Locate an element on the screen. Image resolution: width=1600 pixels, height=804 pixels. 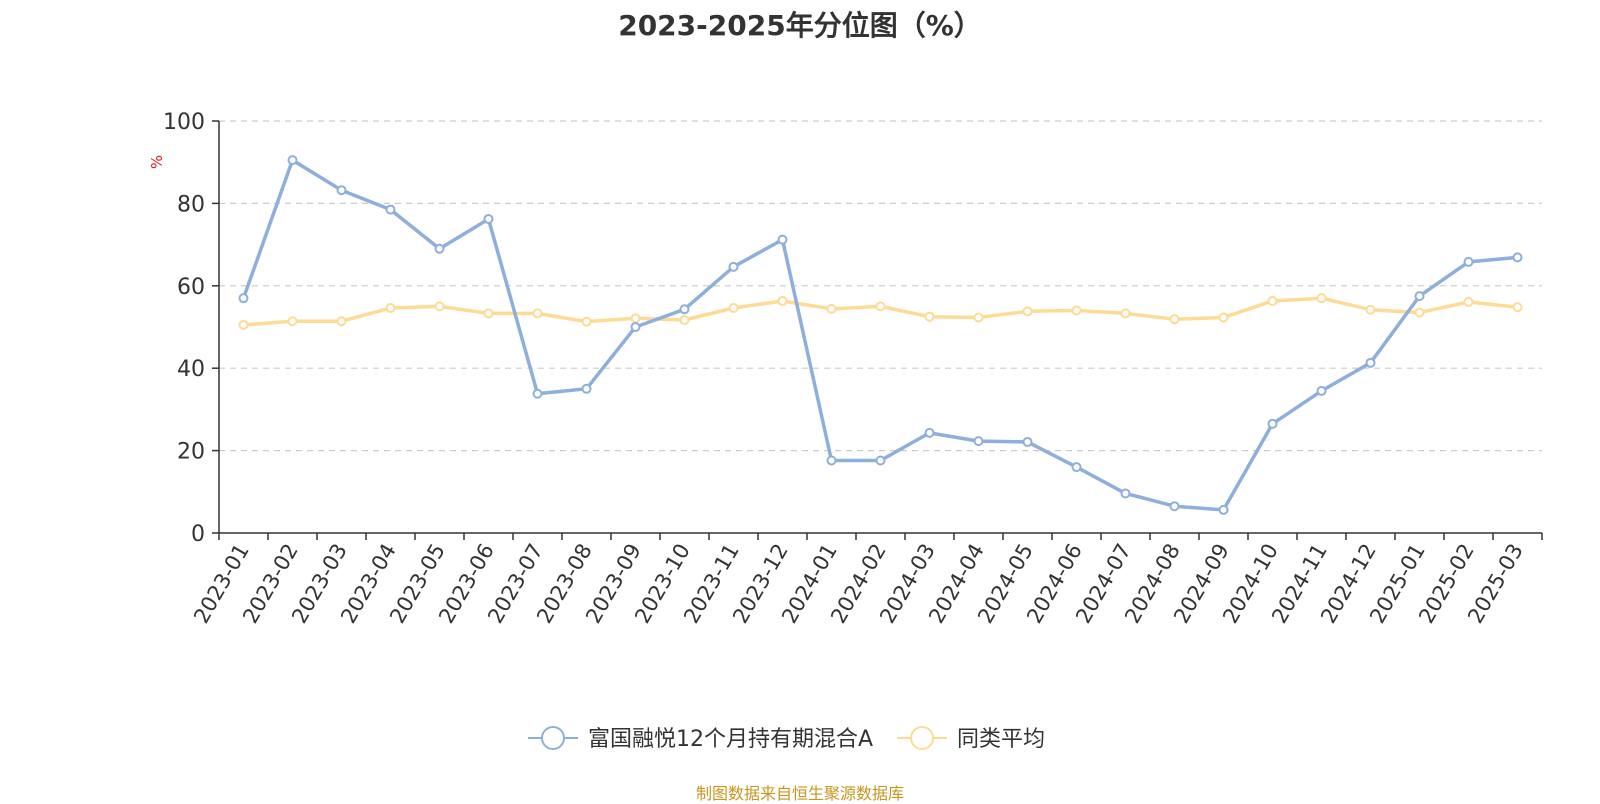
y-tick-label: 60 is located at coordinates (191, 287).